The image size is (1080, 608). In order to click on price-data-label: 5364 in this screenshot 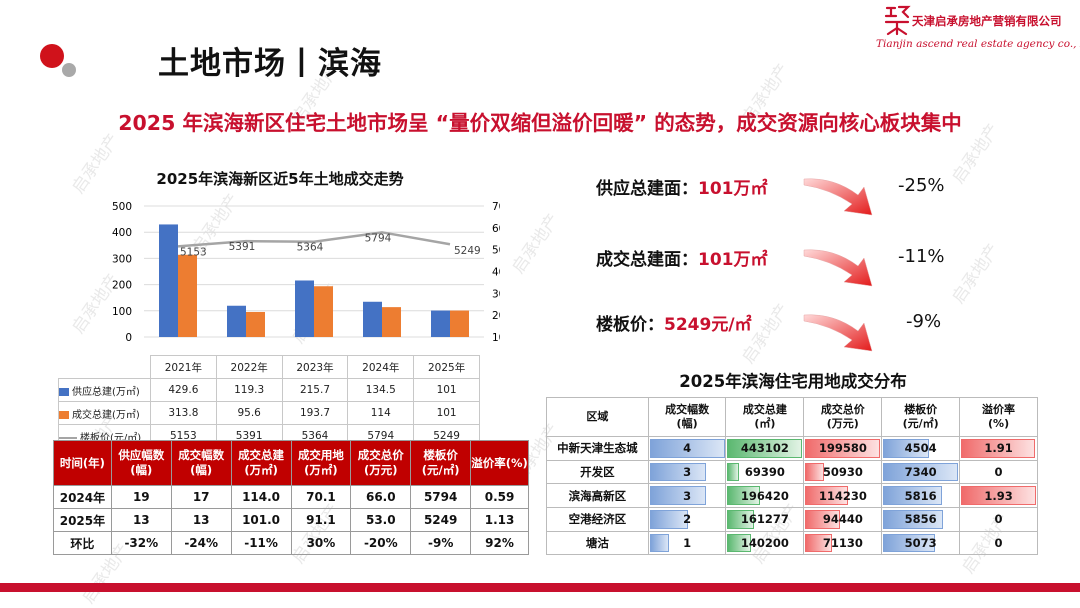, I will do `click(310, 248)`.